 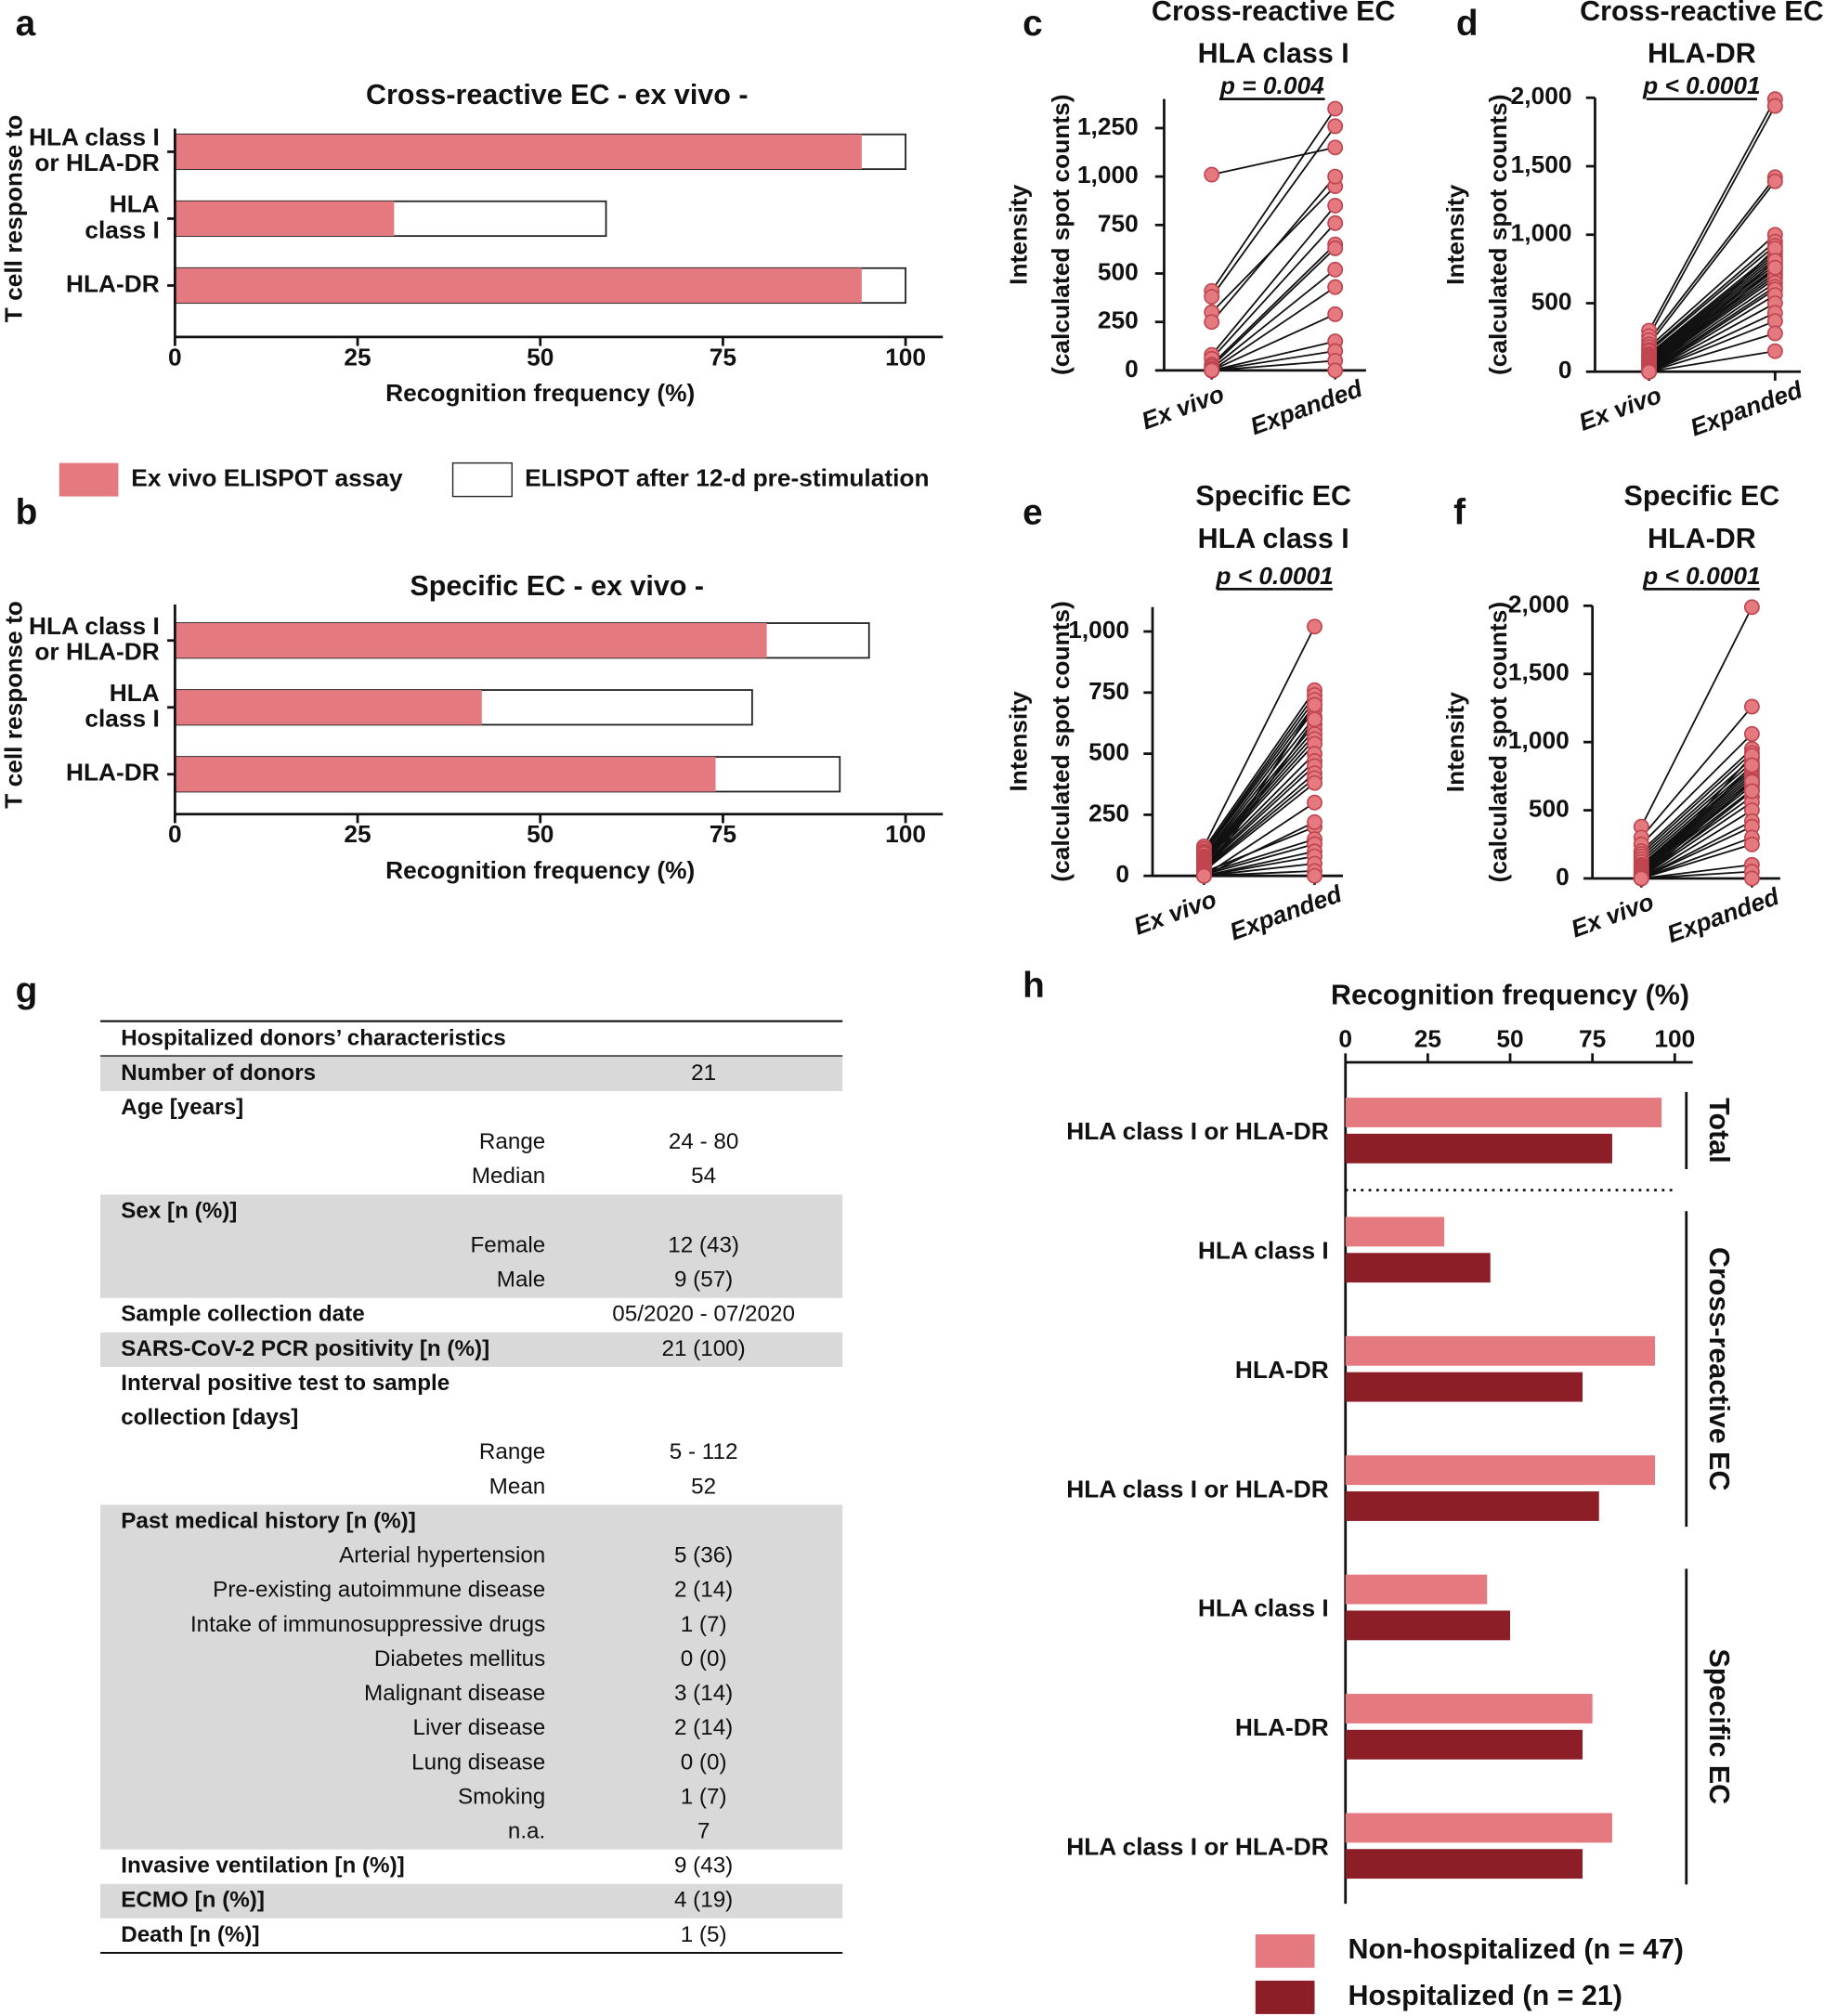 What do you see at coordinates (471, 1677) in the screenshot?
I see `row-shade` at bounding box center [471, 1677].